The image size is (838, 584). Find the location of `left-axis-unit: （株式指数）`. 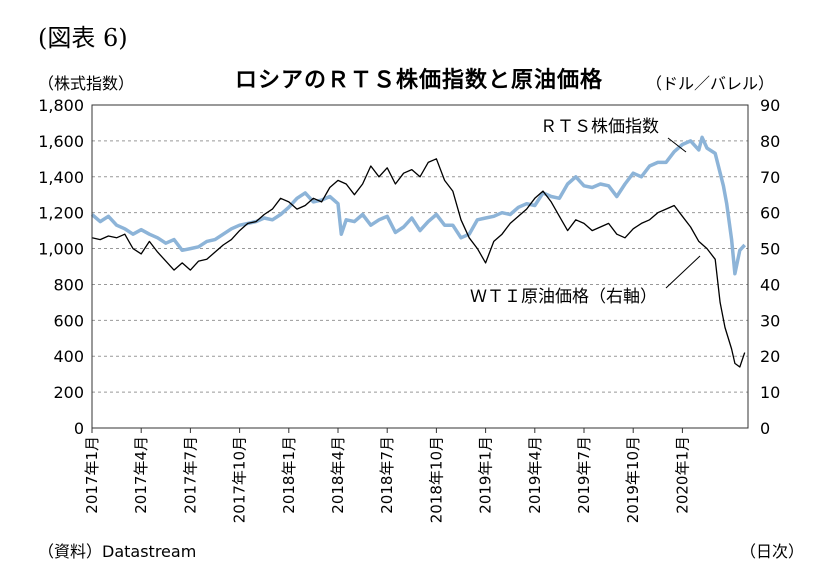

left-axis-unit: （株式指数） is located at coordinates (86, 83).